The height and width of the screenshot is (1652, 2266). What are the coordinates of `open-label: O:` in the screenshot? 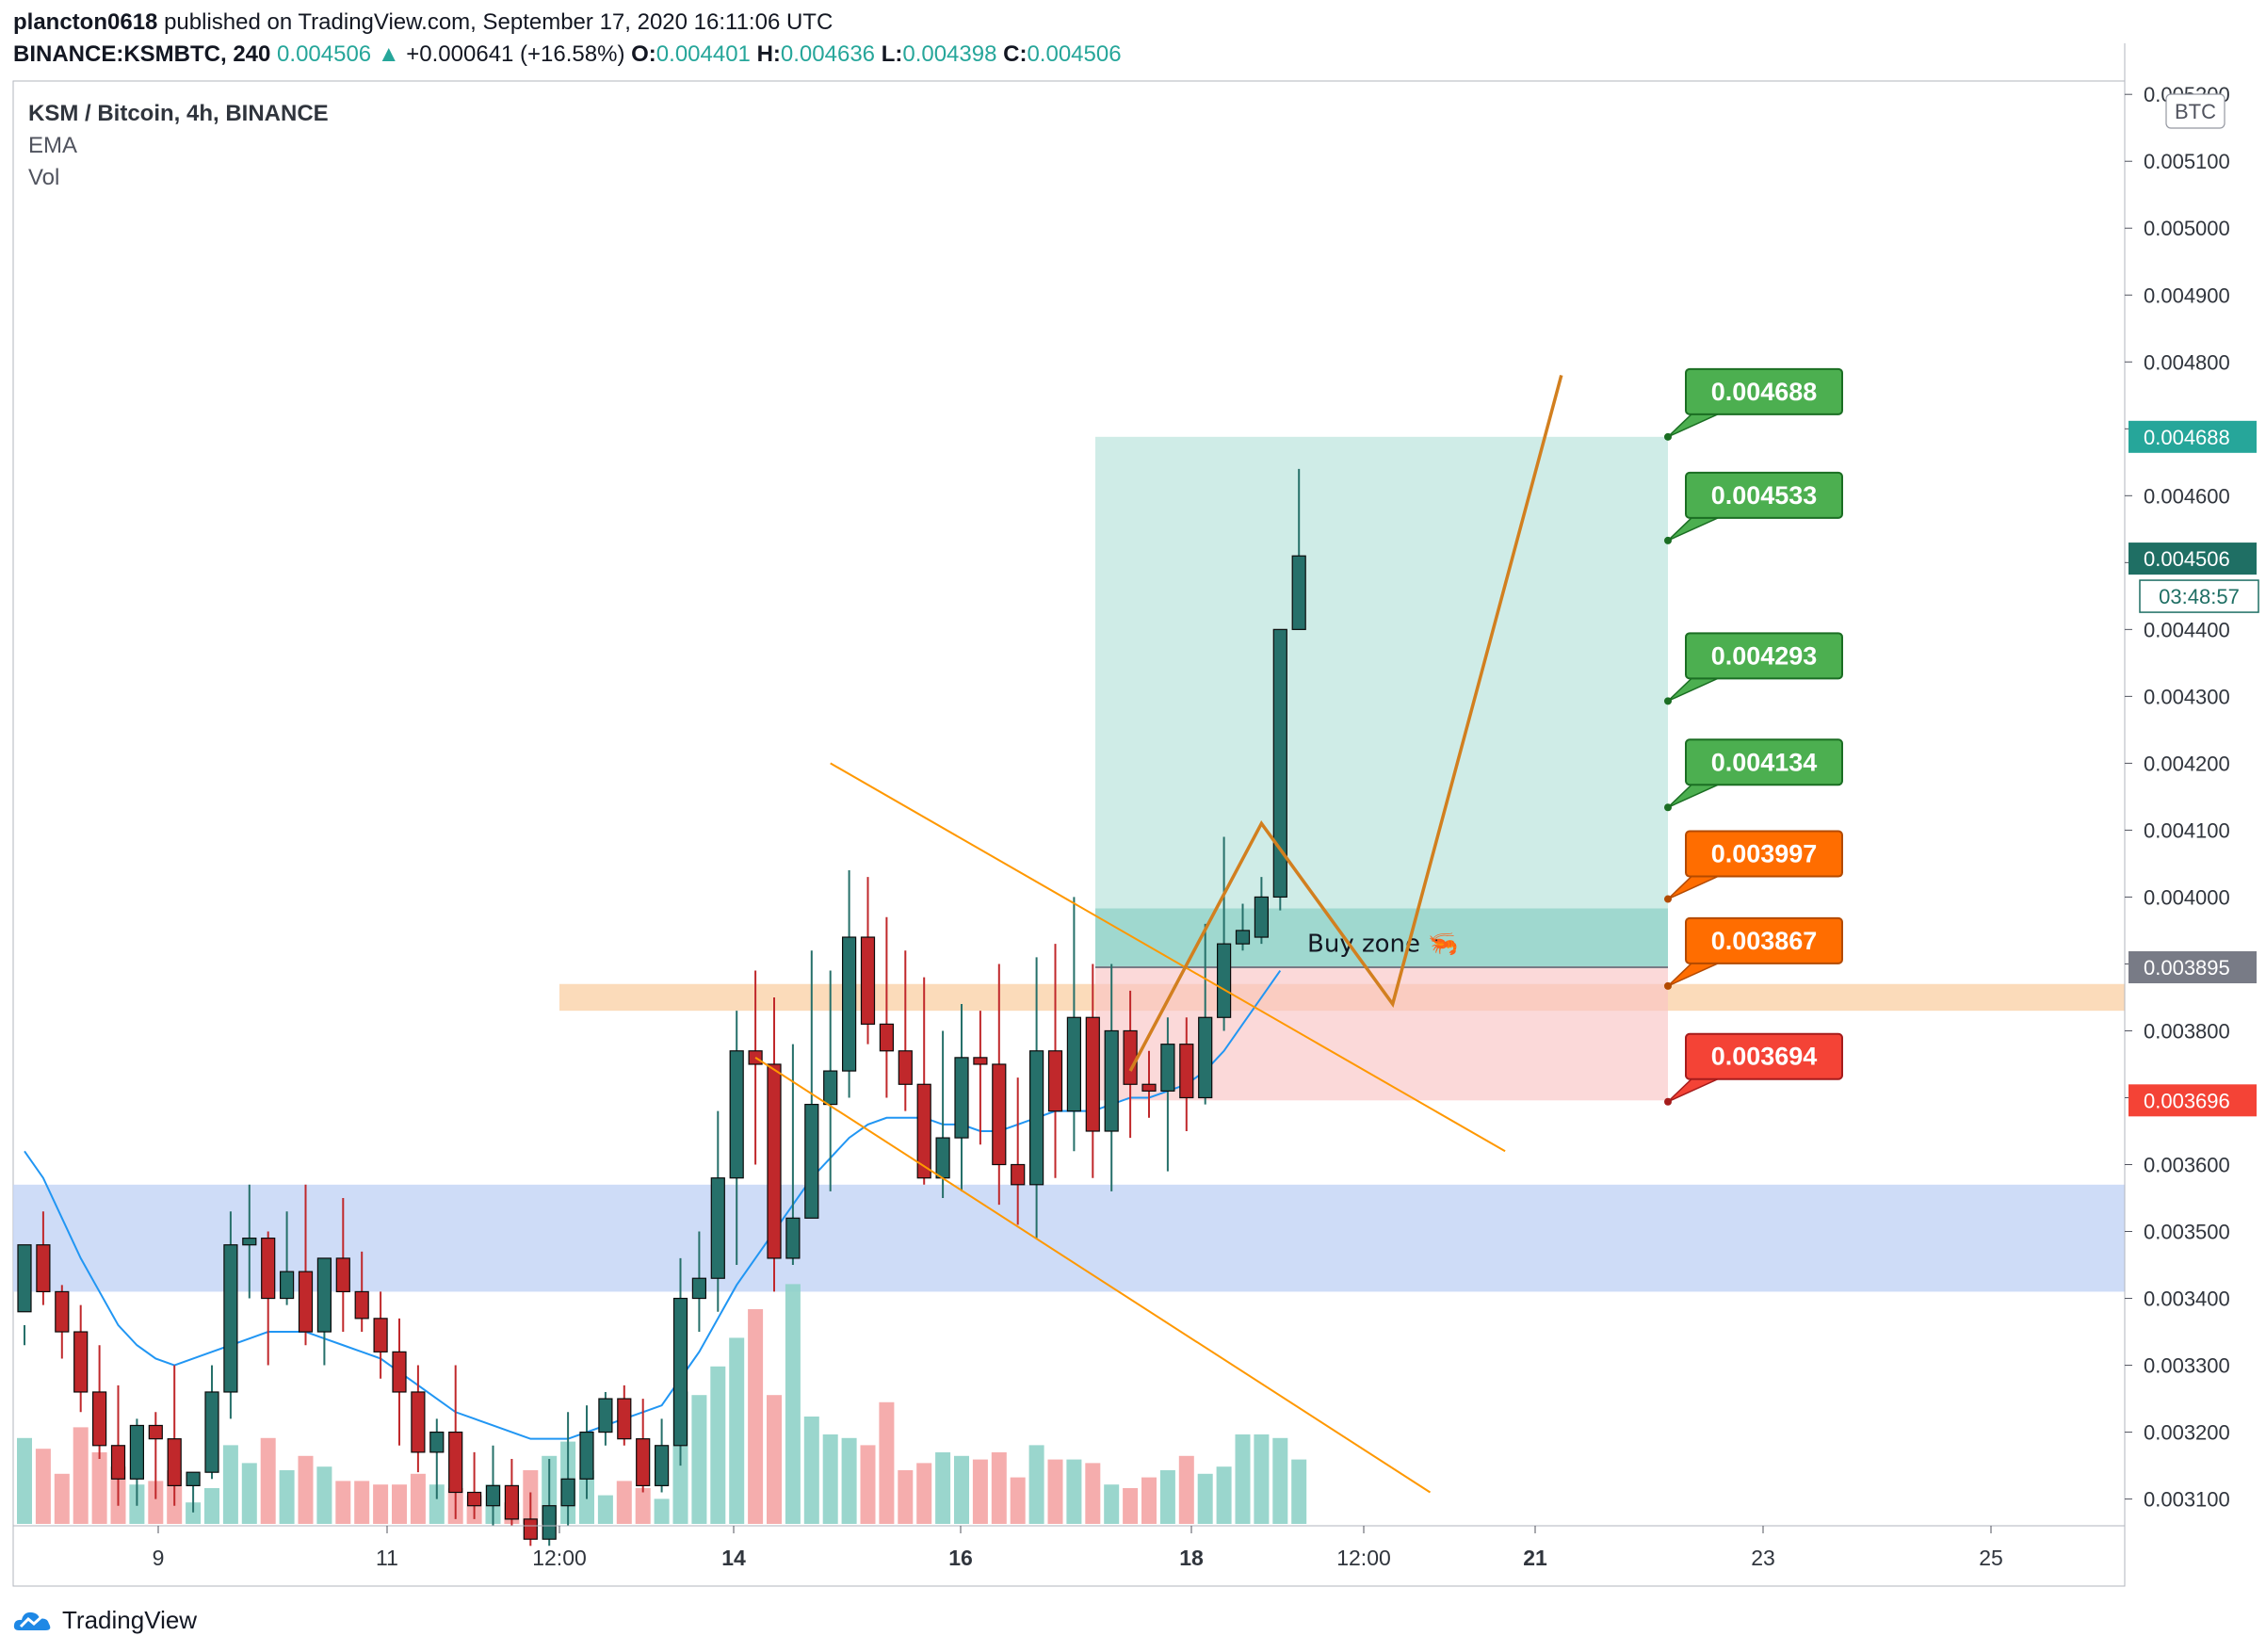 It's located at (643, 54).